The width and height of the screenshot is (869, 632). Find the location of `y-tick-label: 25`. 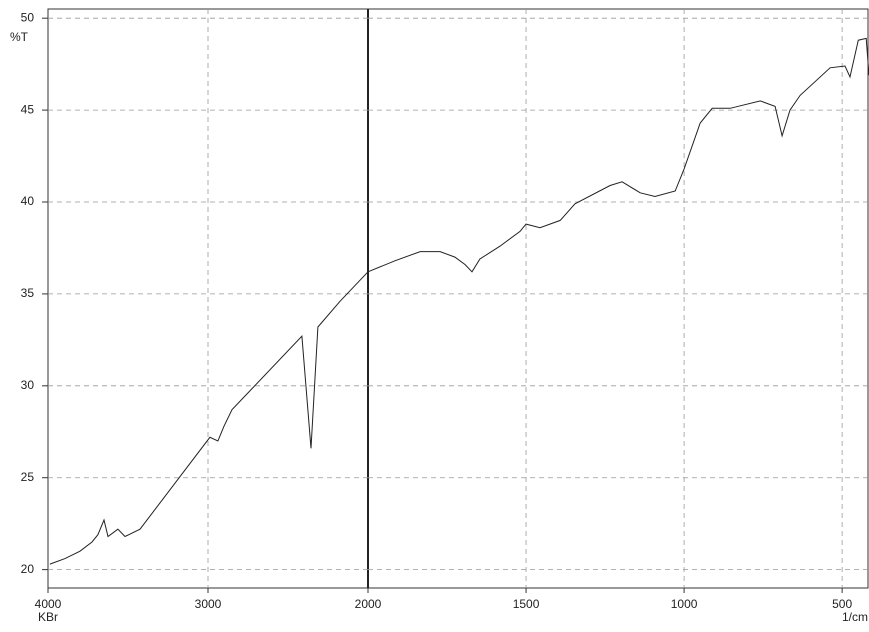

y-tick-label: 25 is located at coordinates (28, 477).